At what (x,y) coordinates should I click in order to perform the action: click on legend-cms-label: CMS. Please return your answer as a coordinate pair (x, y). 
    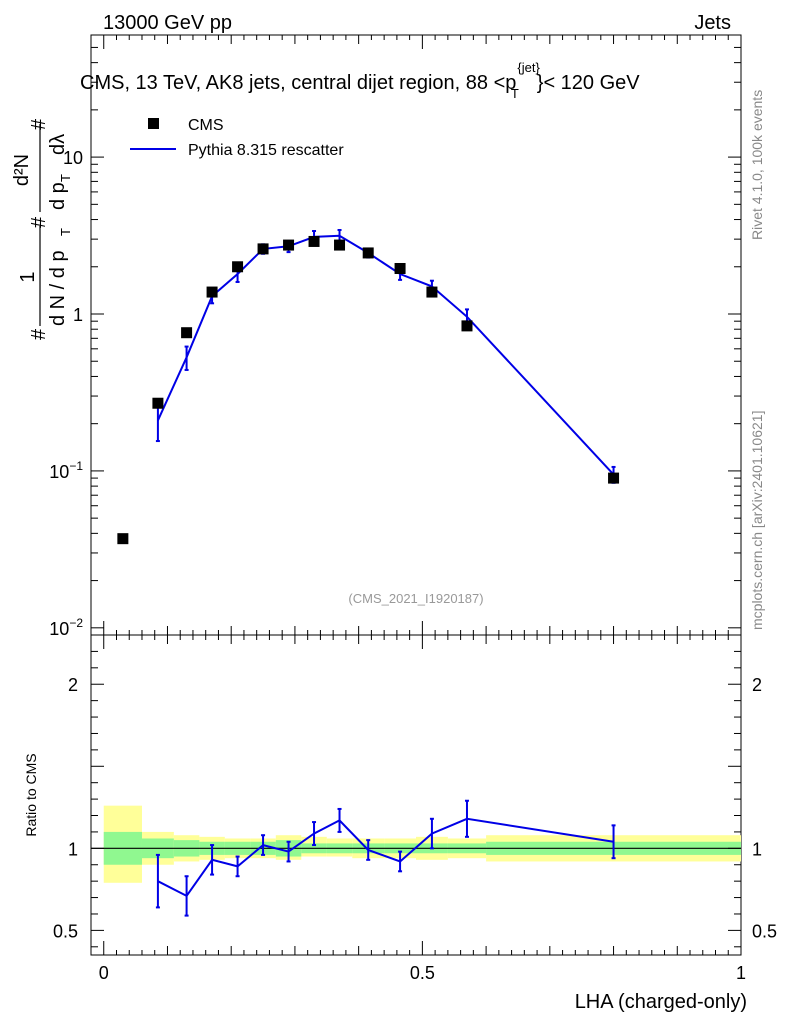
    Looking at the image, I should click on (206, 125).